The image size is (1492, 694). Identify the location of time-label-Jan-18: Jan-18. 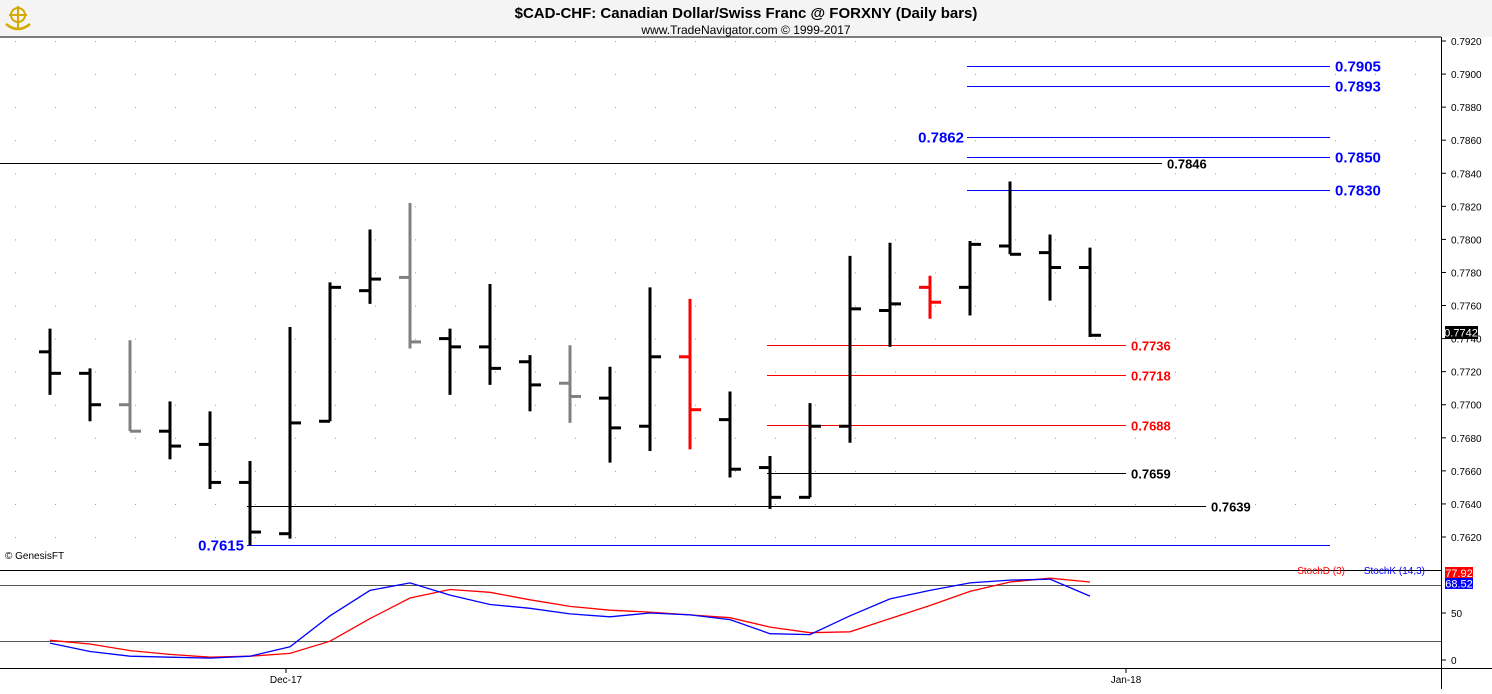
(1126, 680).